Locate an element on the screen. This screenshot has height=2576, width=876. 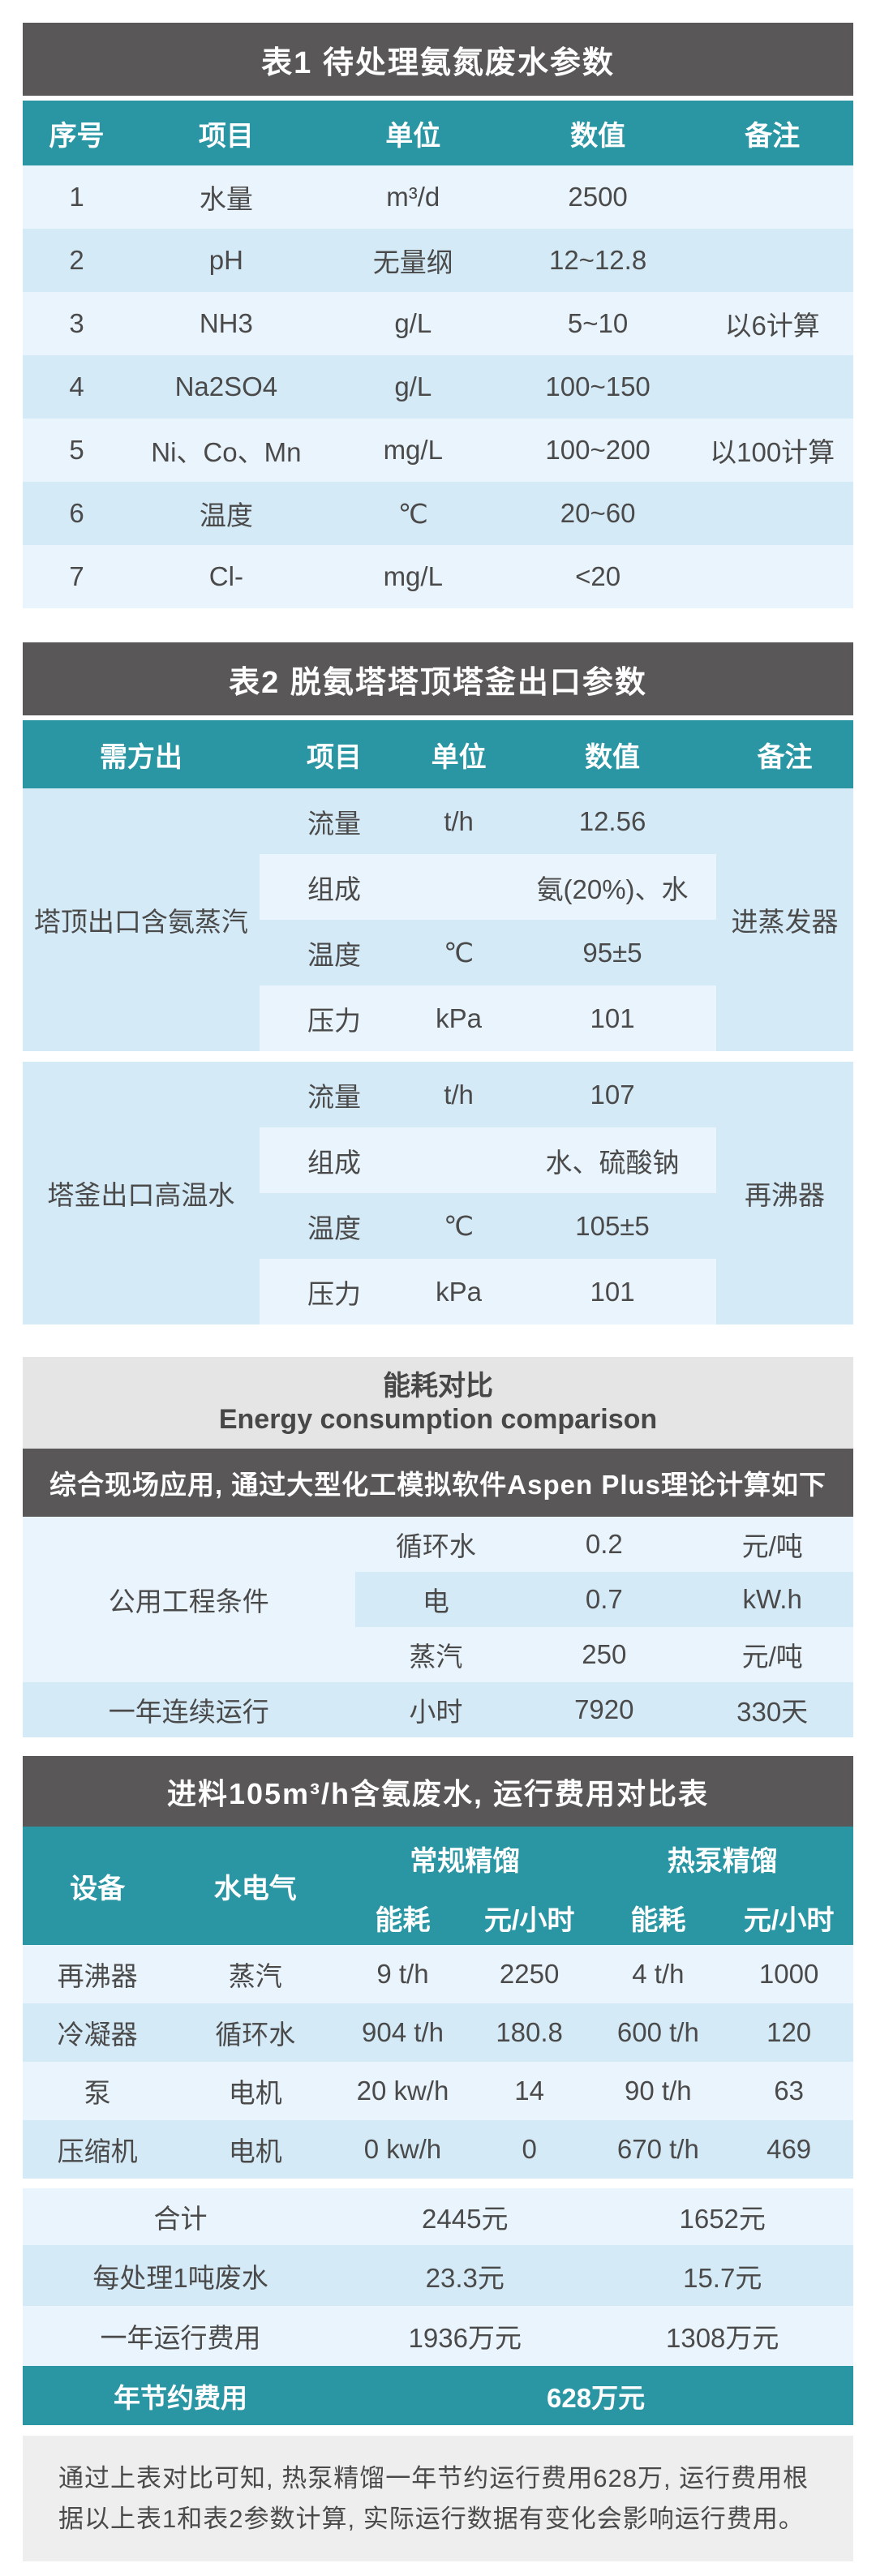
table4-cell: 600 t/h is located at coordinates (658, 2032).